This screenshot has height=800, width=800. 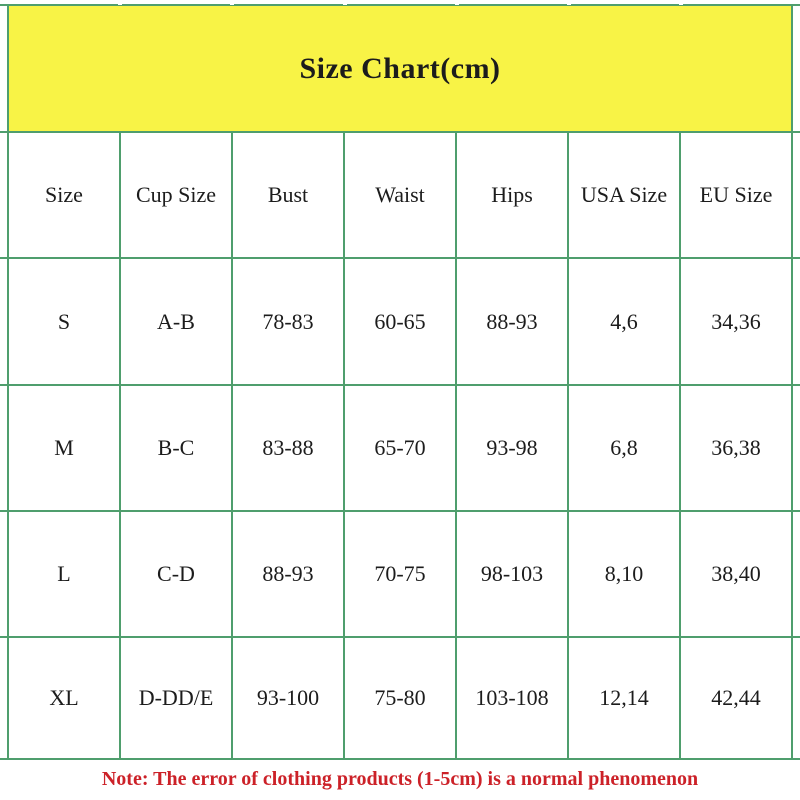 I want to click on table-cell: 12,14, so click(x=624, y=698).